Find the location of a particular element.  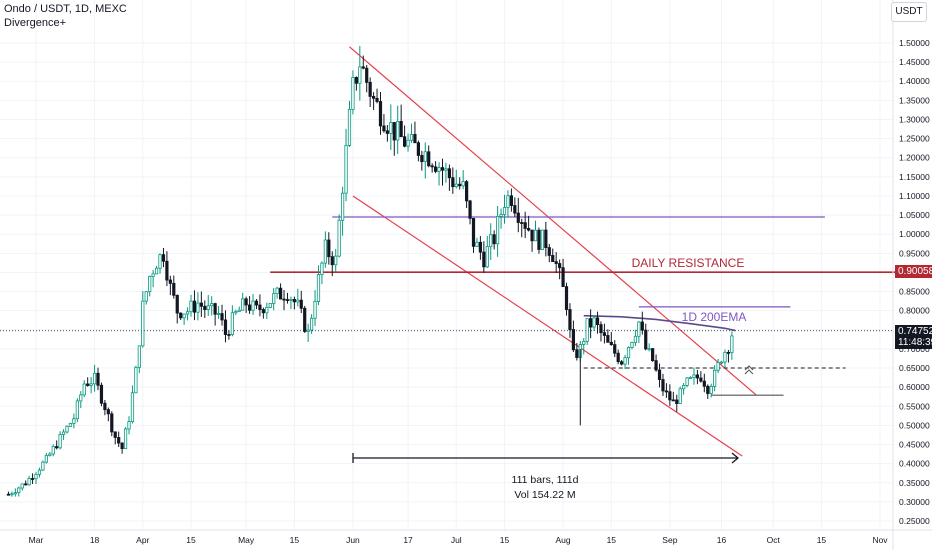

x-tick-label: 16 is located at coordinates (722, 540).